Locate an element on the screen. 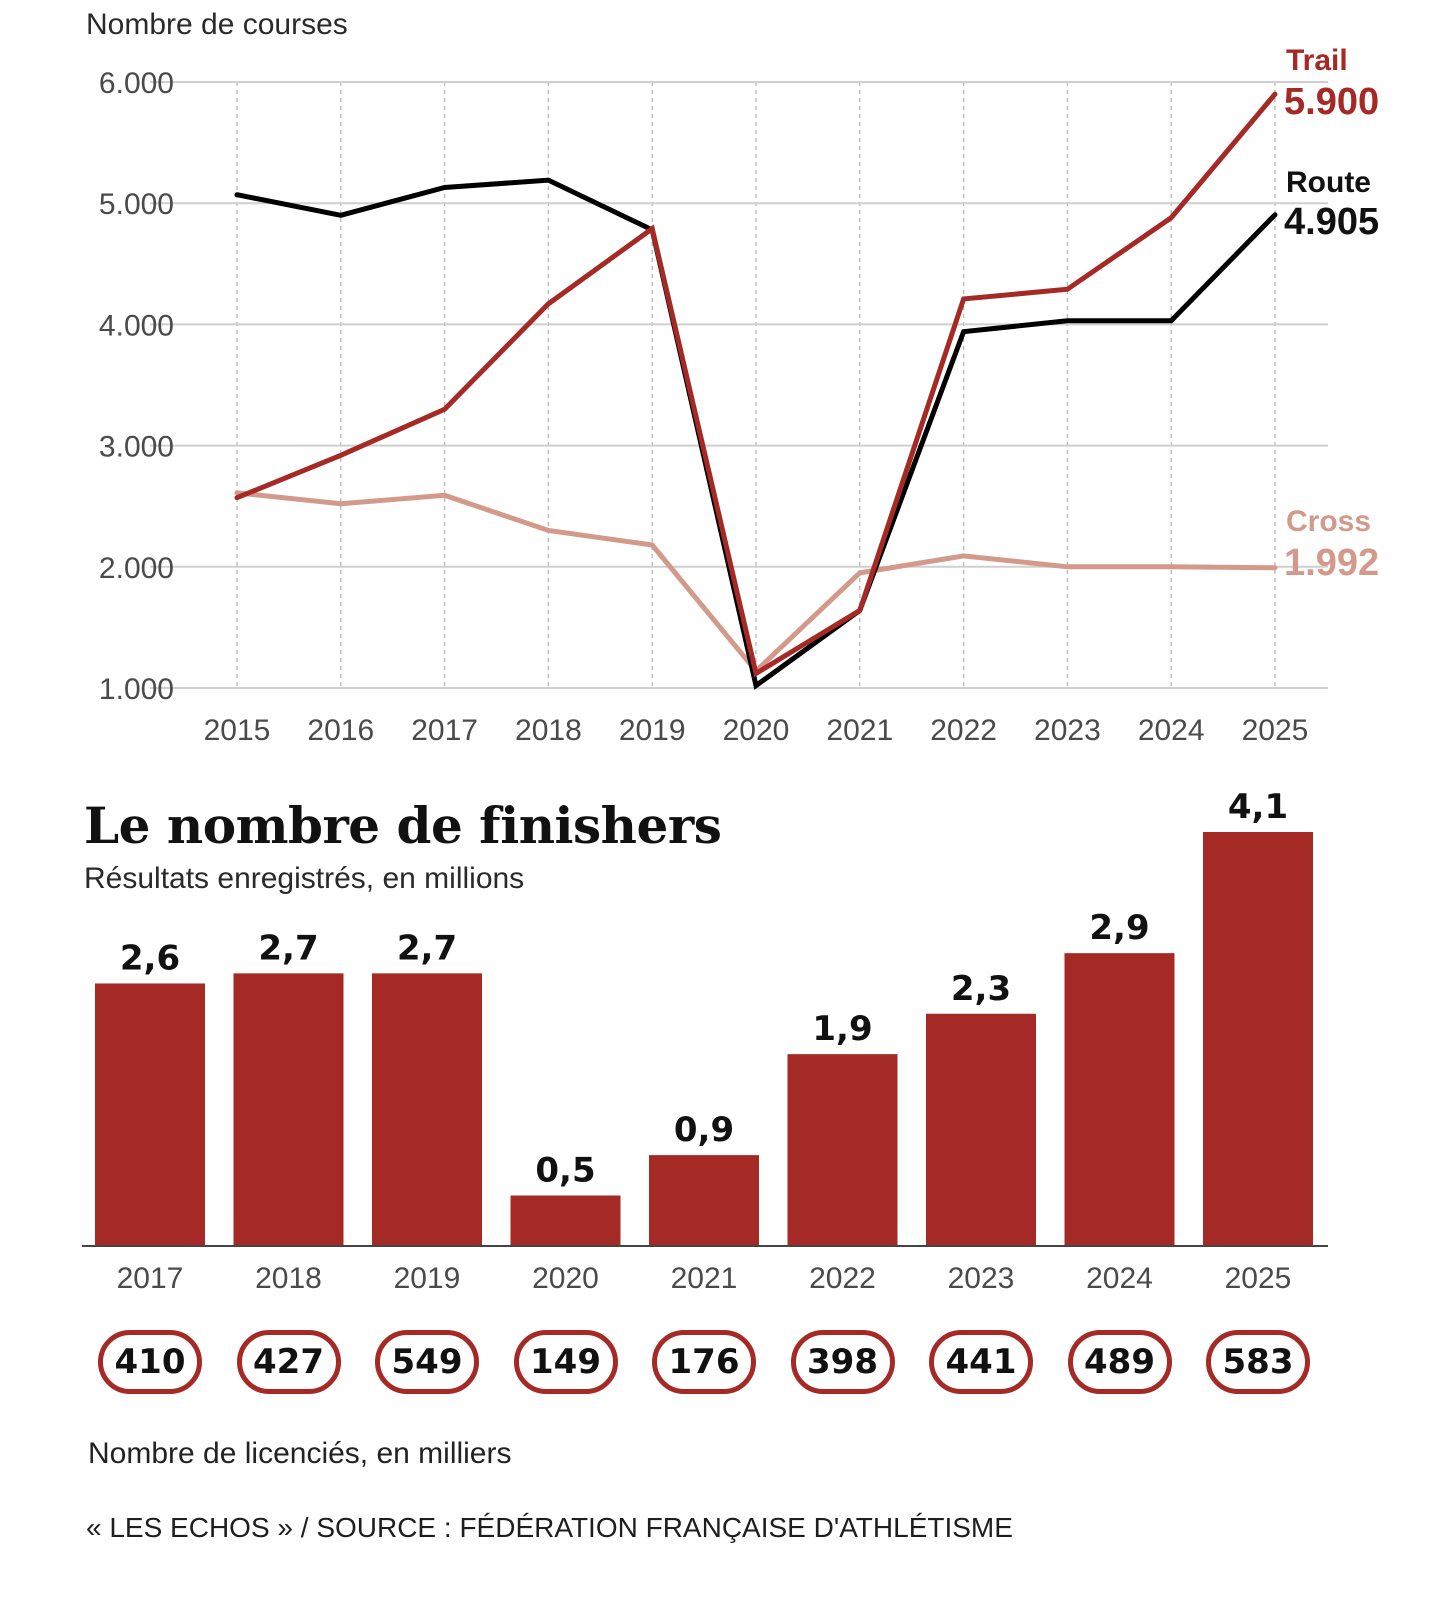 This screenshot has height=1614, width=1444. licencies-label: Nombre de licenciés, en milliers is located at coordinates (300, 1453).